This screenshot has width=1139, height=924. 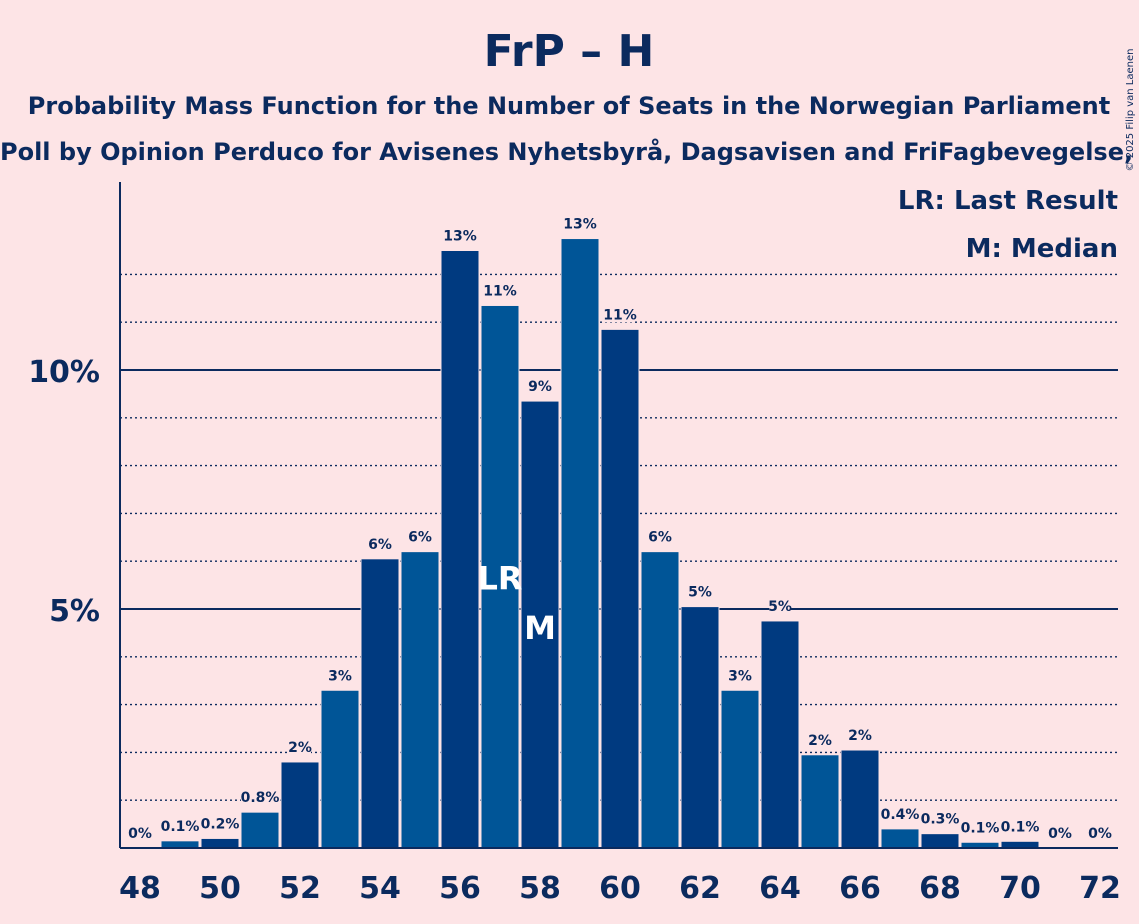 I want to click on bar-label-seat-60: 11%, so click(x=620, y=315).